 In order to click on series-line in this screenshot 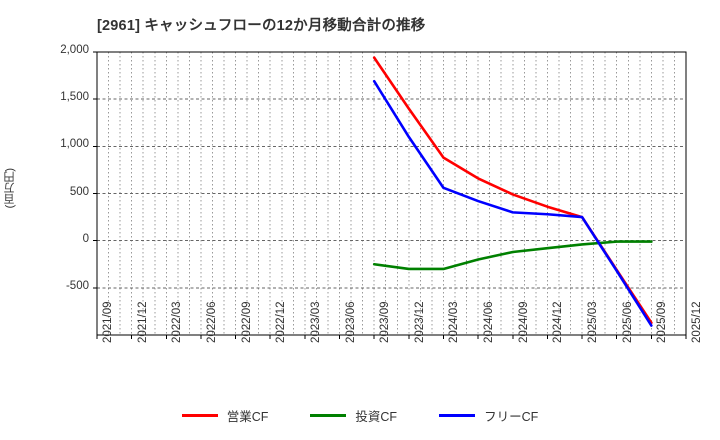, I will do `click(512, 255)`.